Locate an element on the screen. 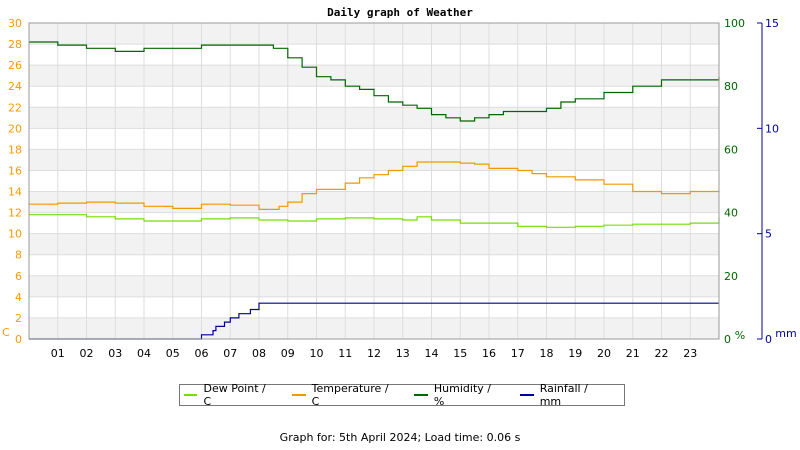 This screenshot has height=450, width=800. x-tick-label: 23 is located at coordinates (690, 353).